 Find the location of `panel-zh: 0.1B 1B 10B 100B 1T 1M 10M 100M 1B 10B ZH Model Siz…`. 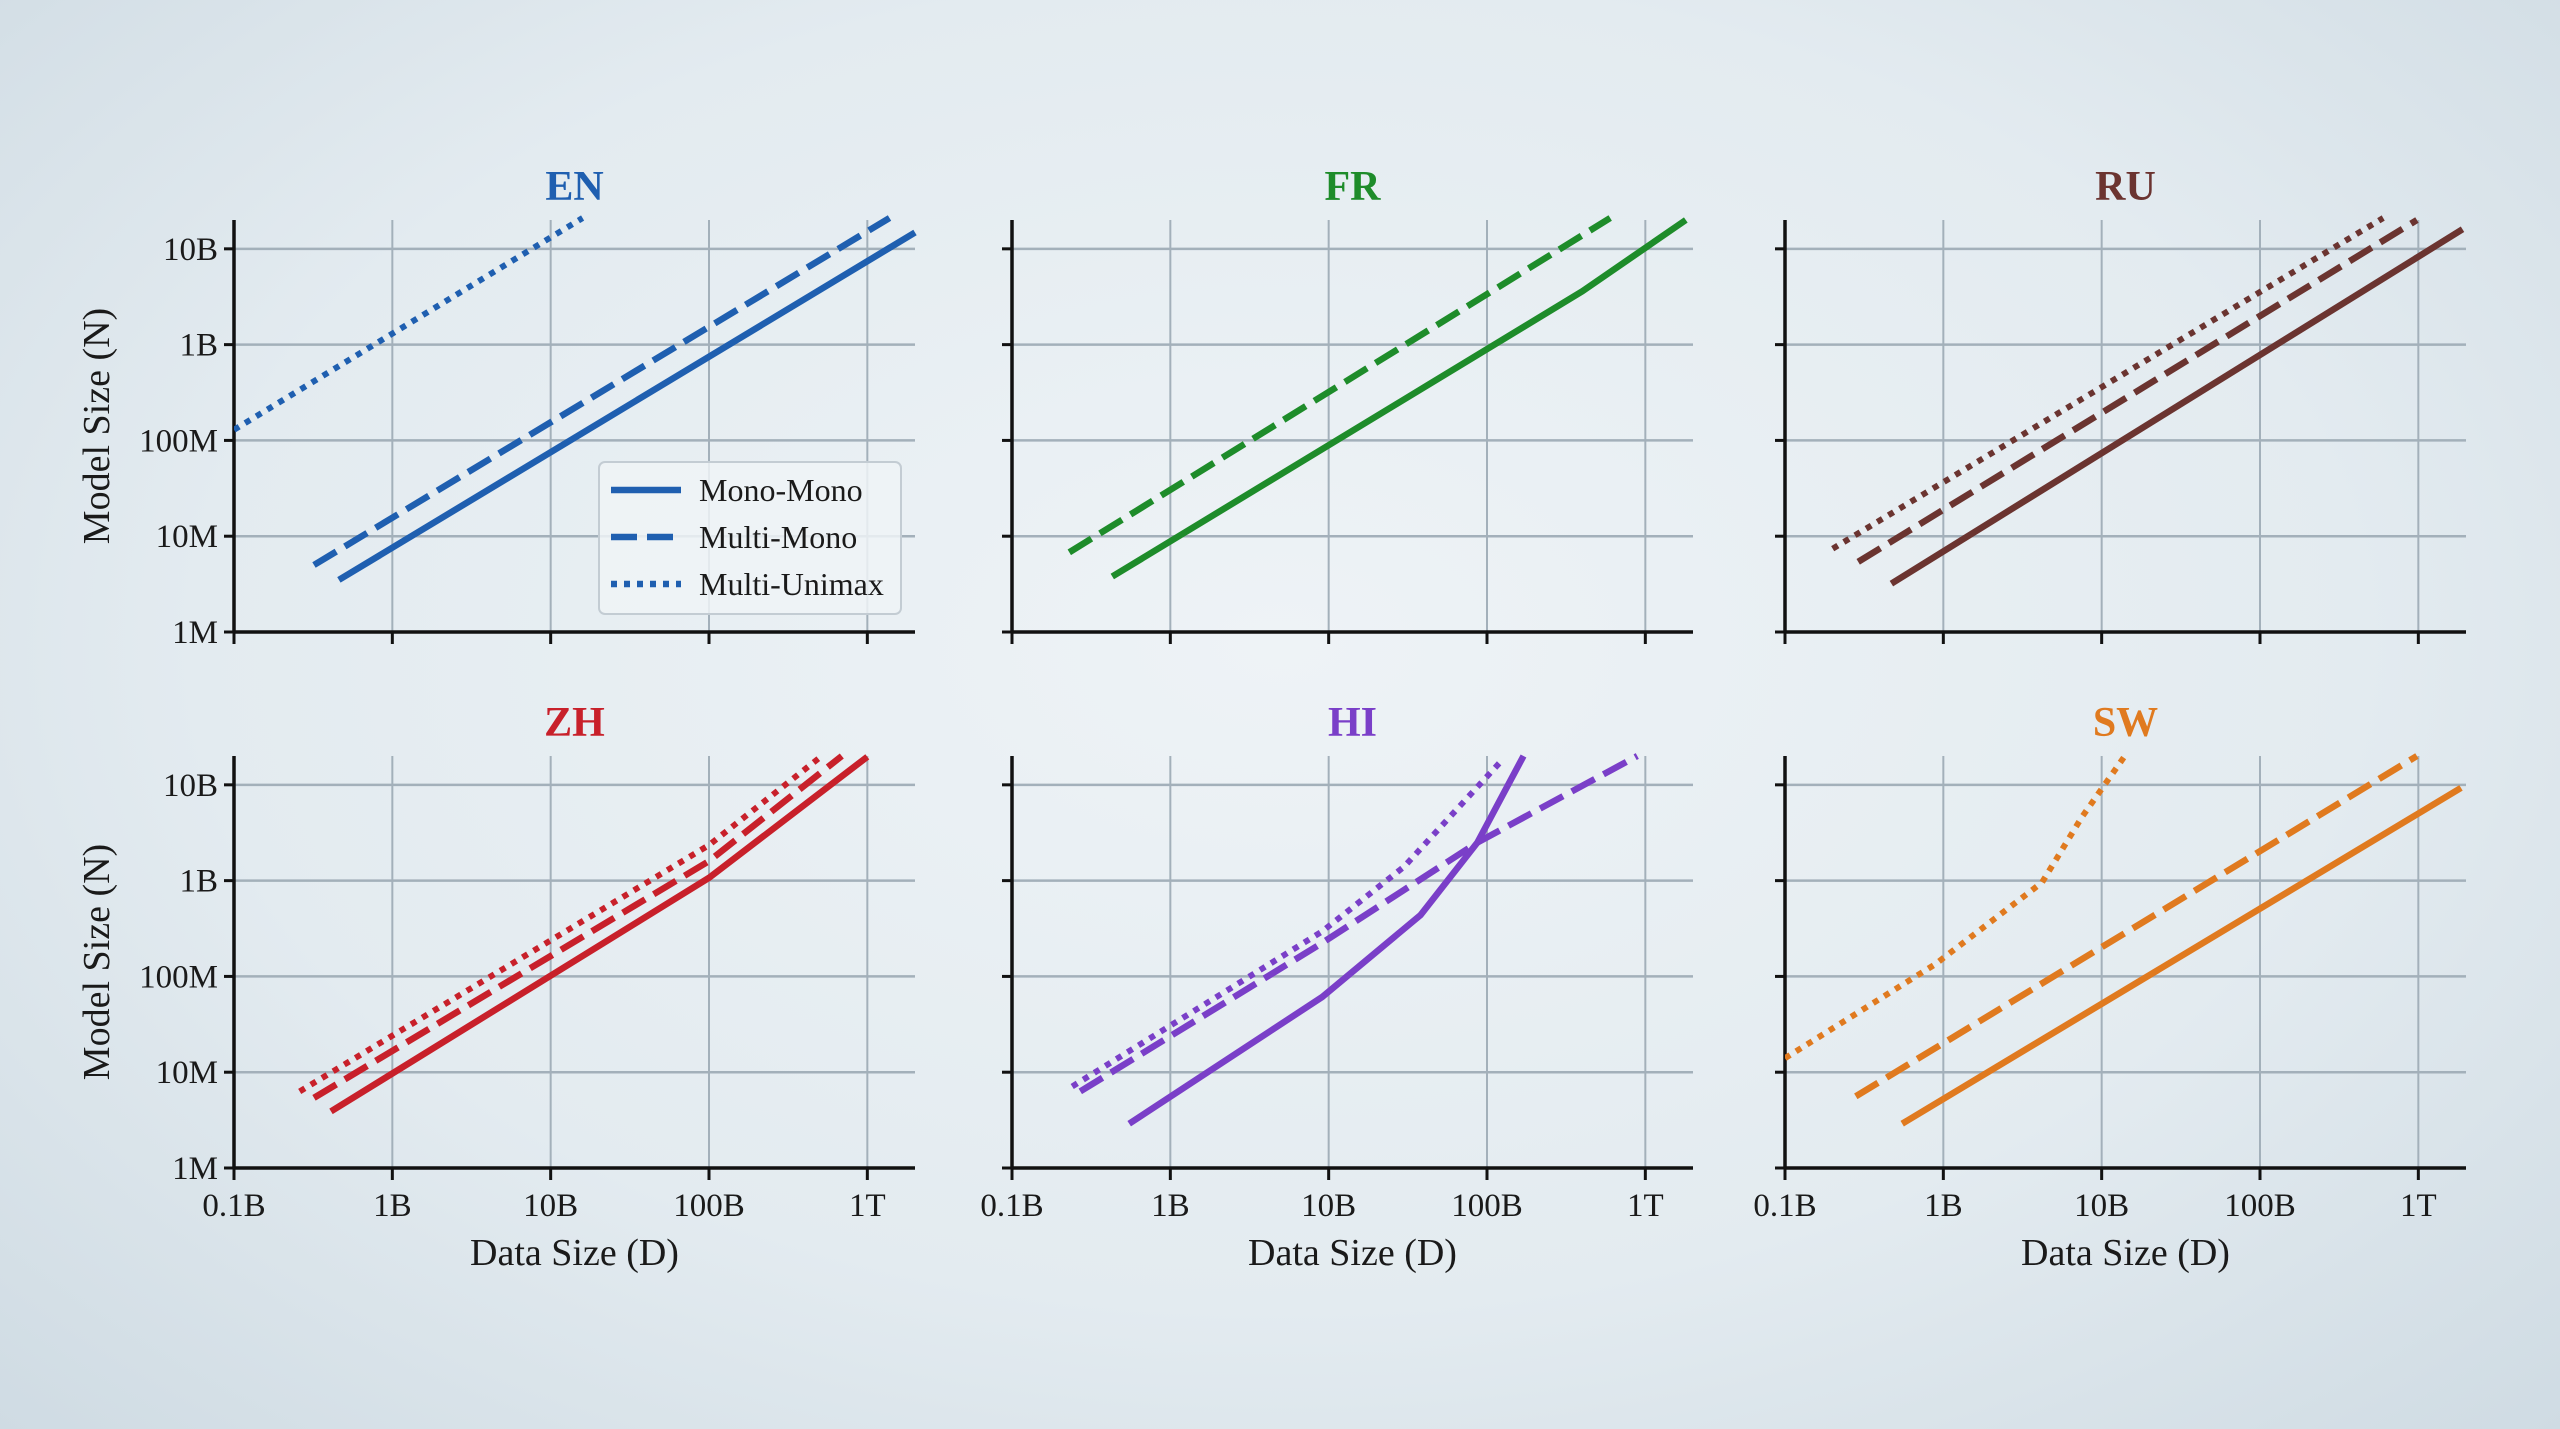

panel-zh: 0.1B 1B 10B 100B 1T 1M 10M 100M 1B 10B ZH Model Siz… is located at coordinates (495, 987).